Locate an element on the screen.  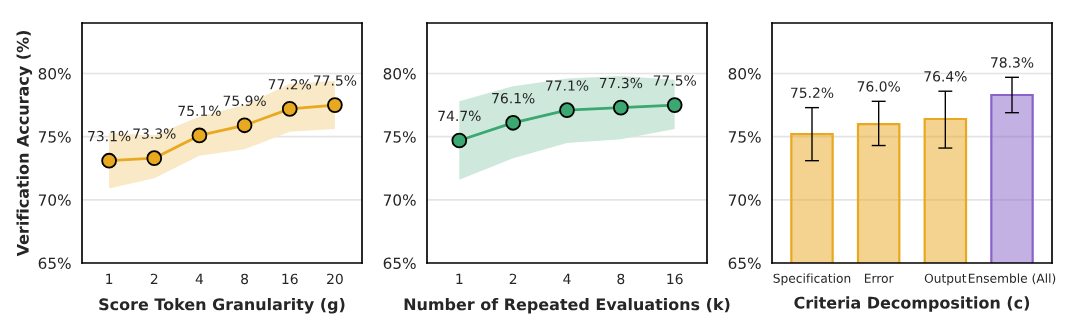
x-axis-title: Score Token Granularity (g) is located at coordinates (222, 305).